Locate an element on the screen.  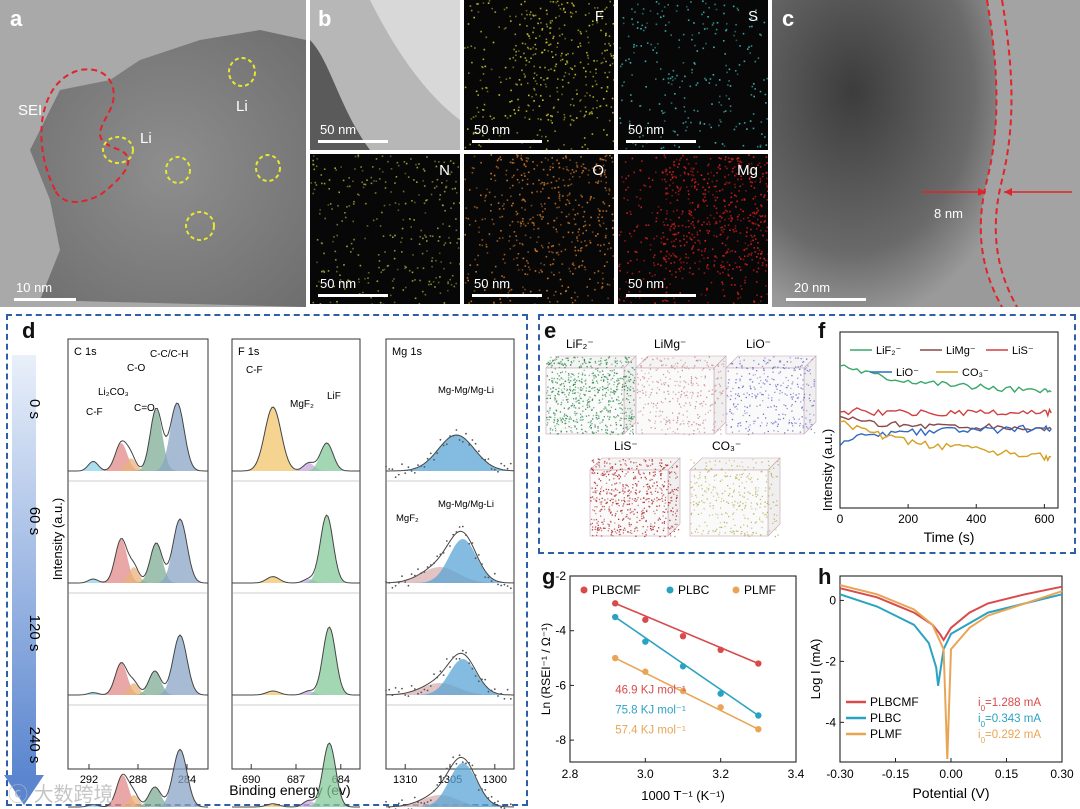
peak-label: Li₂CO₃ is located at coordinates (113, 392).